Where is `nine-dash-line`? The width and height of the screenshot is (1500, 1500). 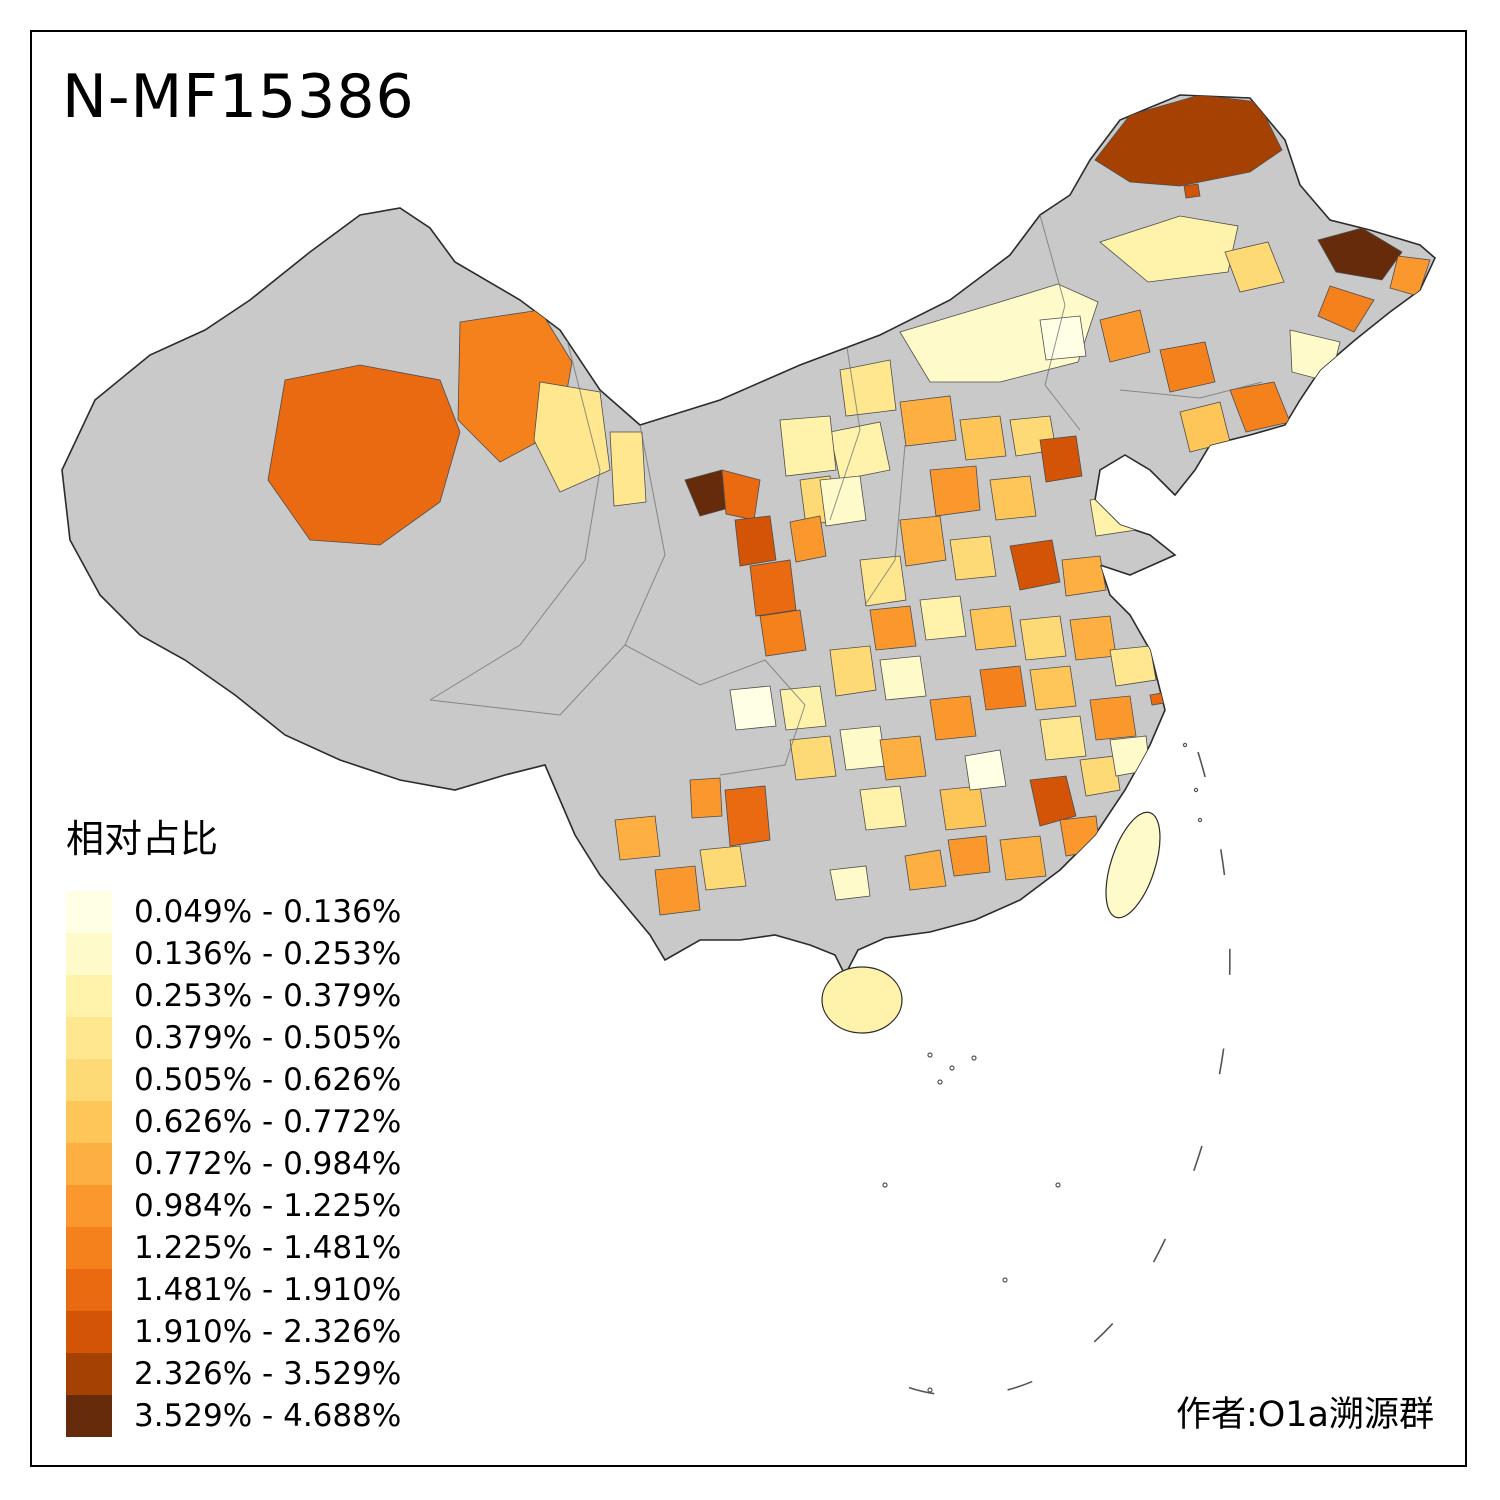 nine-dash-line is located at coordinates (1044, 1074).